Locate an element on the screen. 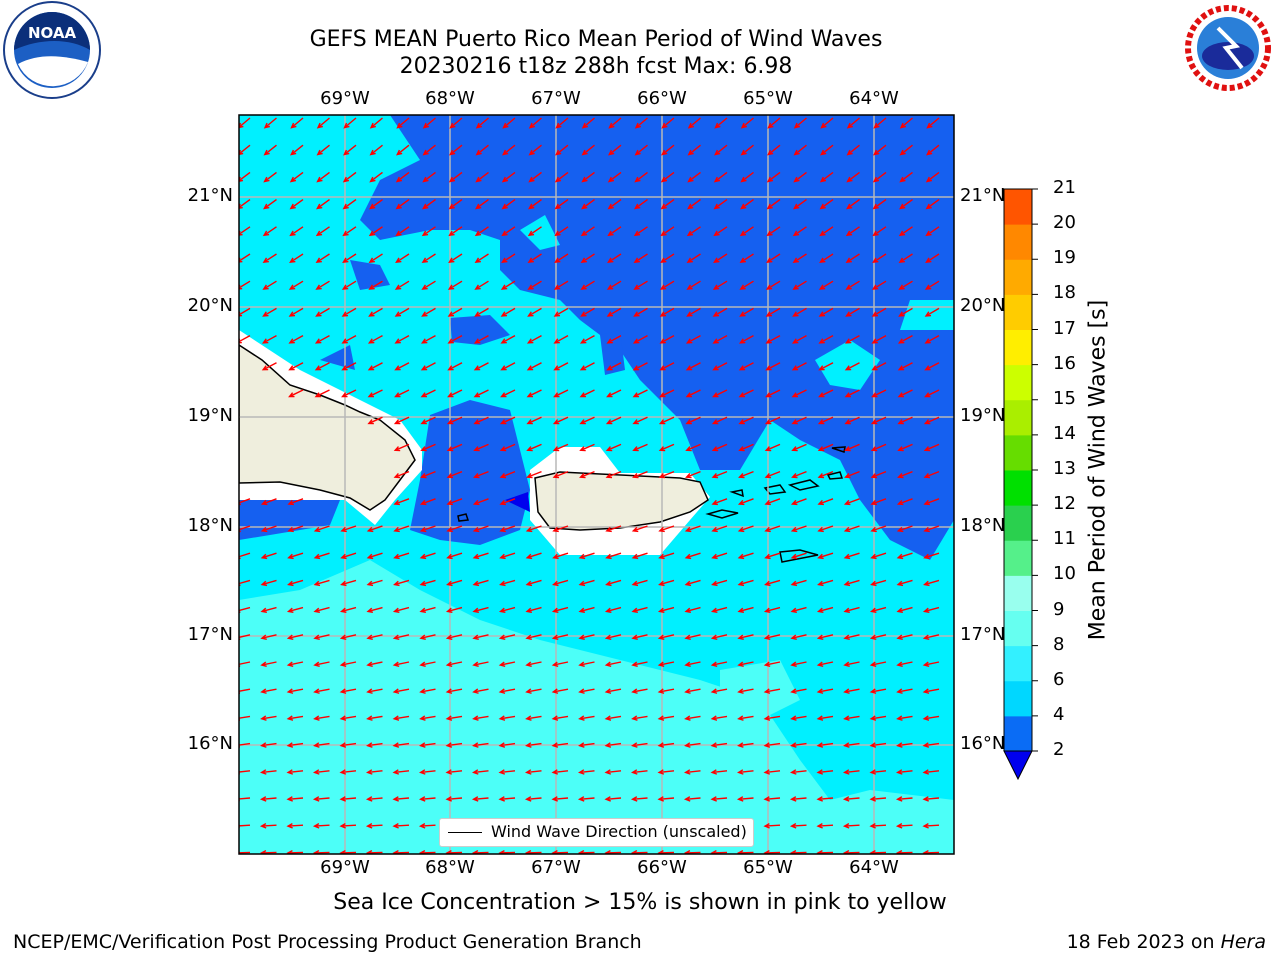  footer-date-text: 18 Feb 2023 on is located at coordinates (1143, 942).